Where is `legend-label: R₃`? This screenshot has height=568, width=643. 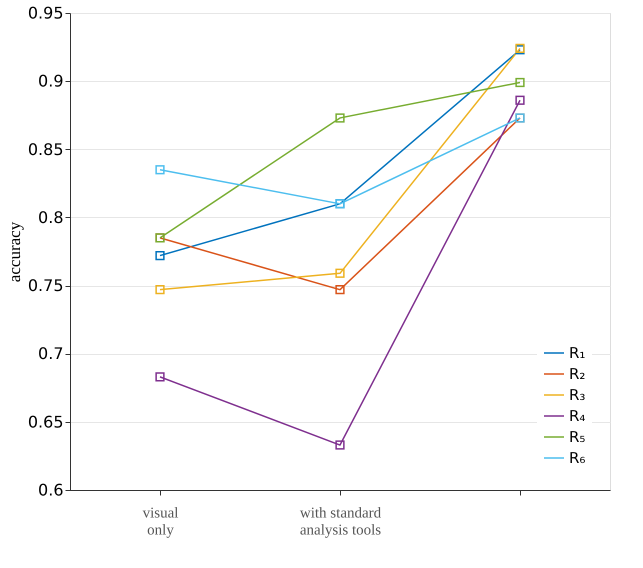
legend-label: R₃ is located at coordinates (577, 395).